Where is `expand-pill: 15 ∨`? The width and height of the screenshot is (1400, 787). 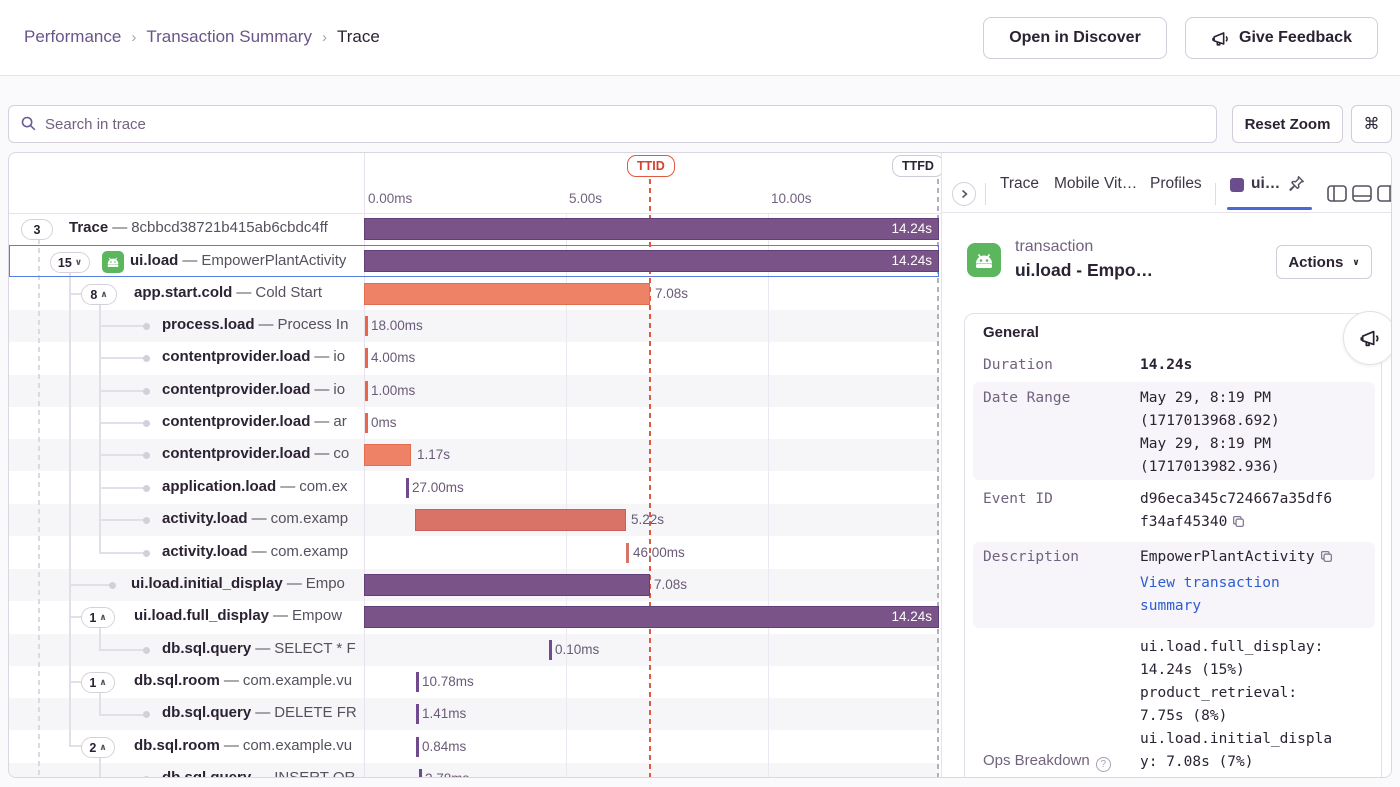
expand-pill: 15 ∨ is located at coordinates (70, 262).